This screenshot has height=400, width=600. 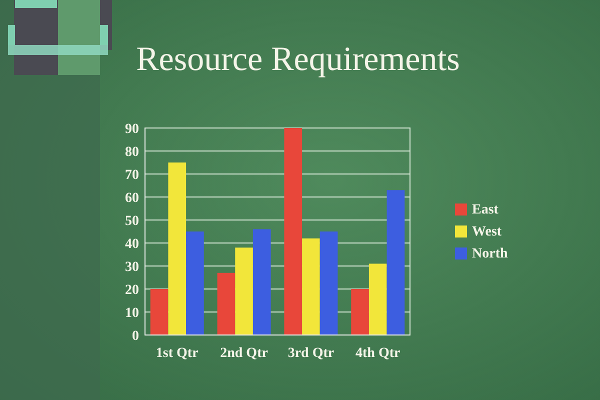 I want to click on x-tick-label: 4th Qtr, so click(x=378, y=353).